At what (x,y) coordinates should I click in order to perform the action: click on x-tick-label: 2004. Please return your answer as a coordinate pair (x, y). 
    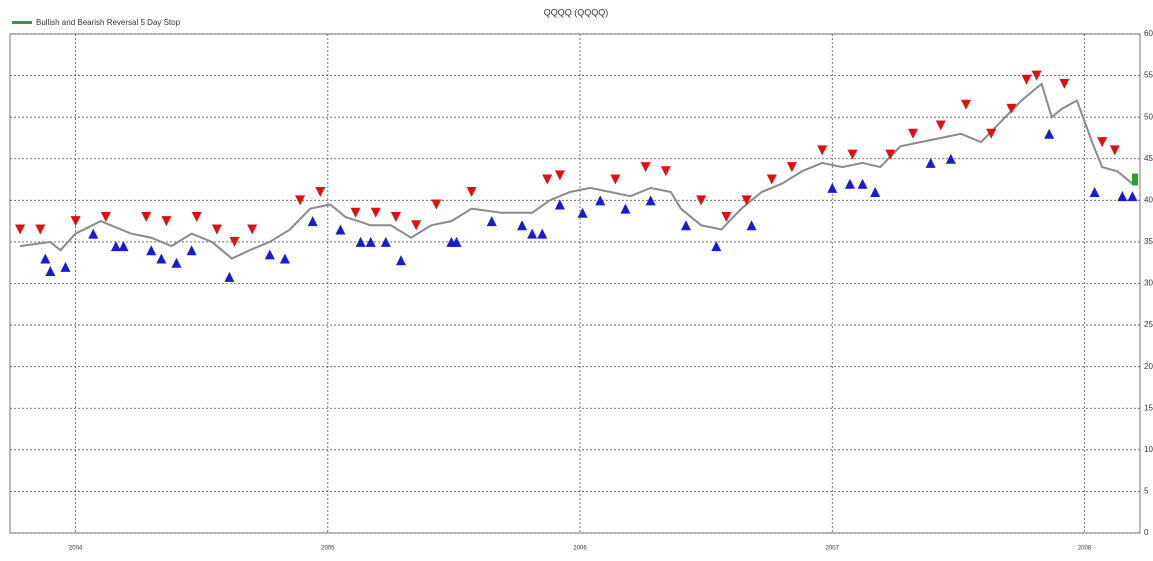
    Looking at the image, I should click on (76, 549).